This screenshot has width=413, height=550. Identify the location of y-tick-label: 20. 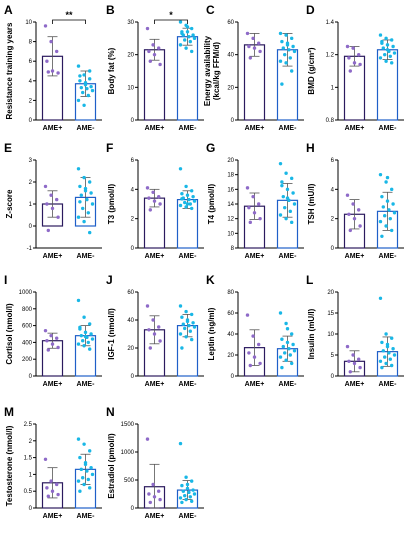
(330, 293).